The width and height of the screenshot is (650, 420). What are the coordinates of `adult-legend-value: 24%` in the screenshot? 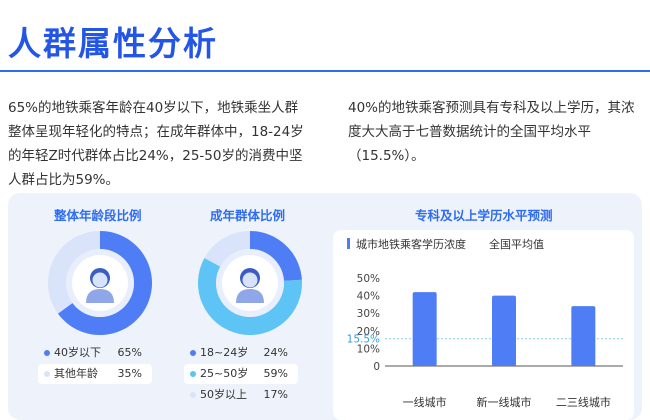 It's located at (275, 352).